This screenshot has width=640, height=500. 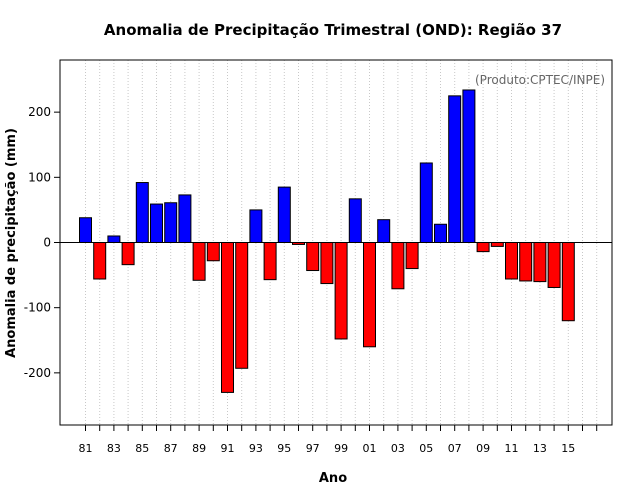 What do you see at coordinates (313, 448) in the screenshot?
I see `x-tick-label: 97` at bounding box center [313, 448].